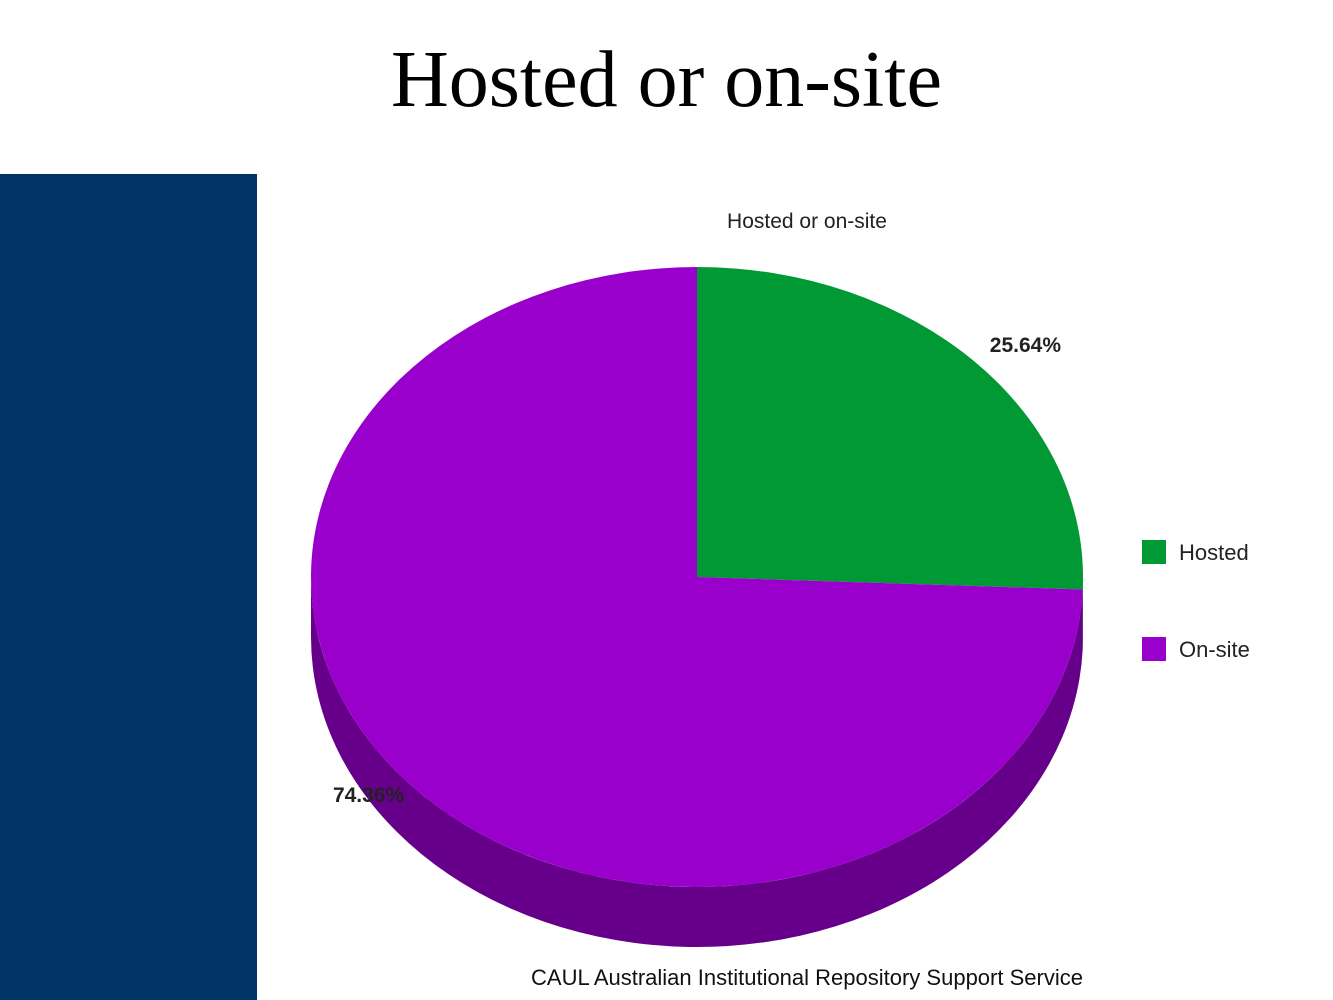 The image size is (1333, 1000). What do you see at coordinates (890, 428) in the screenshot?
I see `pie-slice-hosted` at bounding box center [890, 428].